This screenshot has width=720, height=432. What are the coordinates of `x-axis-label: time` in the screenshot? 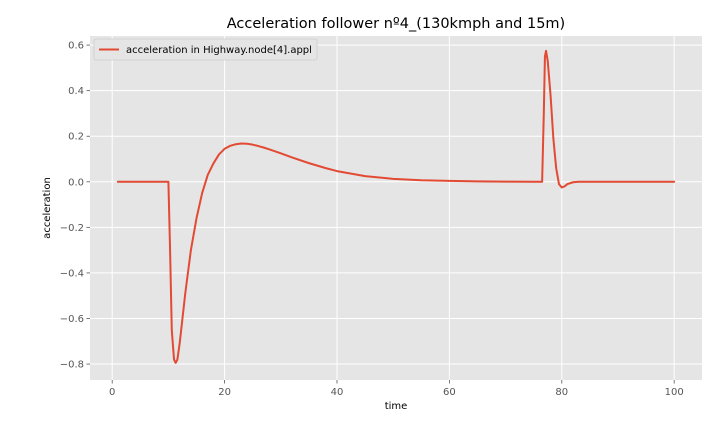 It's located at (396, 406).